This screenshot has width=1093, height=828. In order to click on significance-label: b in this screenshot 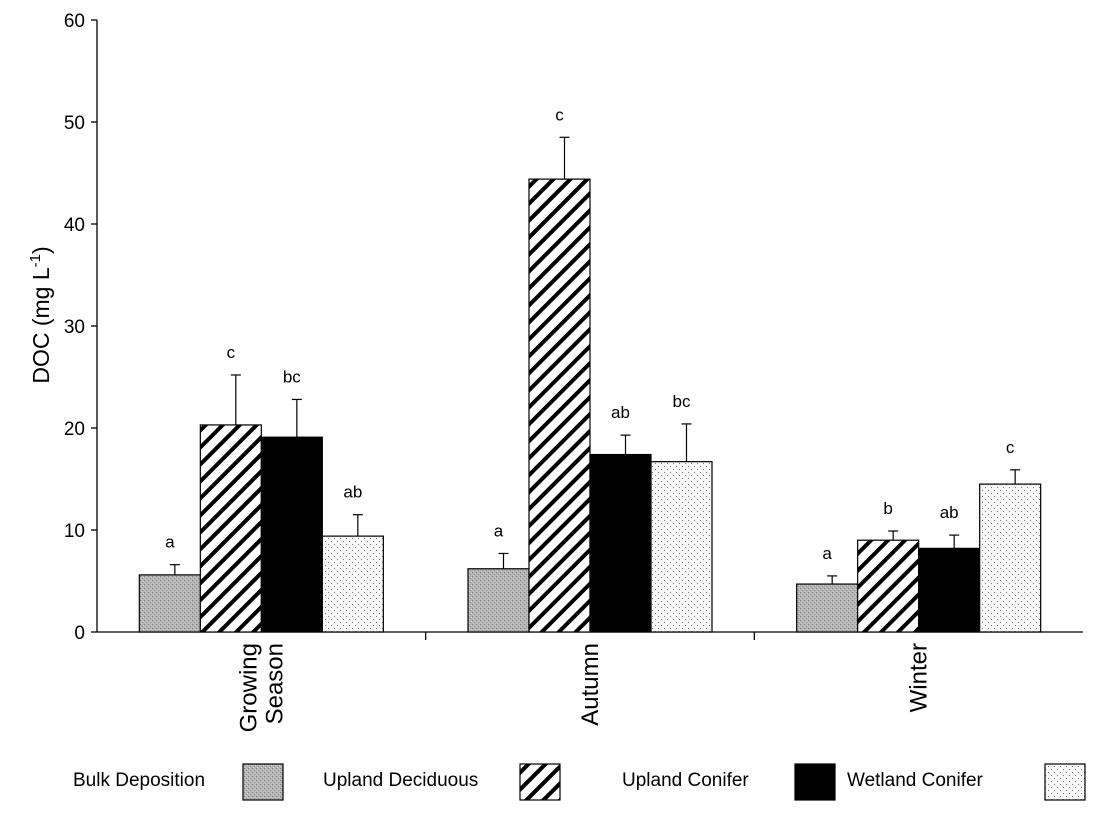, I will do `click(887, 508)`.